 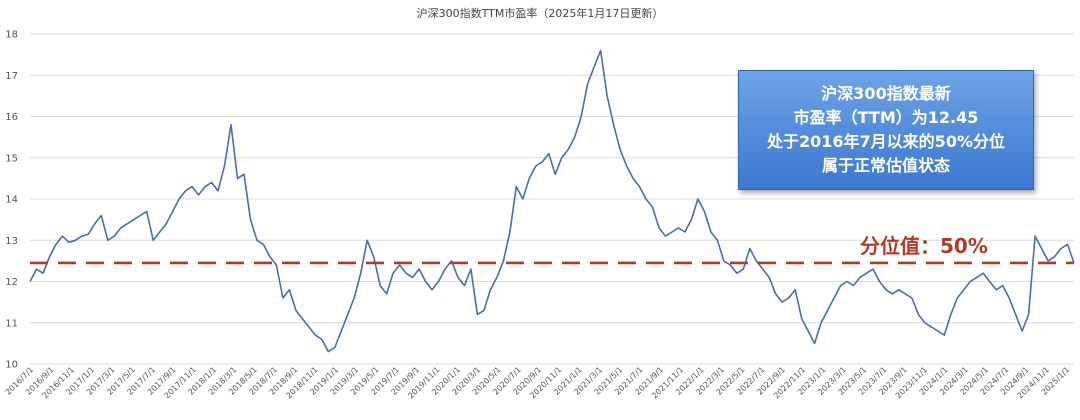 What do you see at coordinates (11, 323) in the screenshot?
I see `y-tick-label: 11` at bounding box center [11, 323].